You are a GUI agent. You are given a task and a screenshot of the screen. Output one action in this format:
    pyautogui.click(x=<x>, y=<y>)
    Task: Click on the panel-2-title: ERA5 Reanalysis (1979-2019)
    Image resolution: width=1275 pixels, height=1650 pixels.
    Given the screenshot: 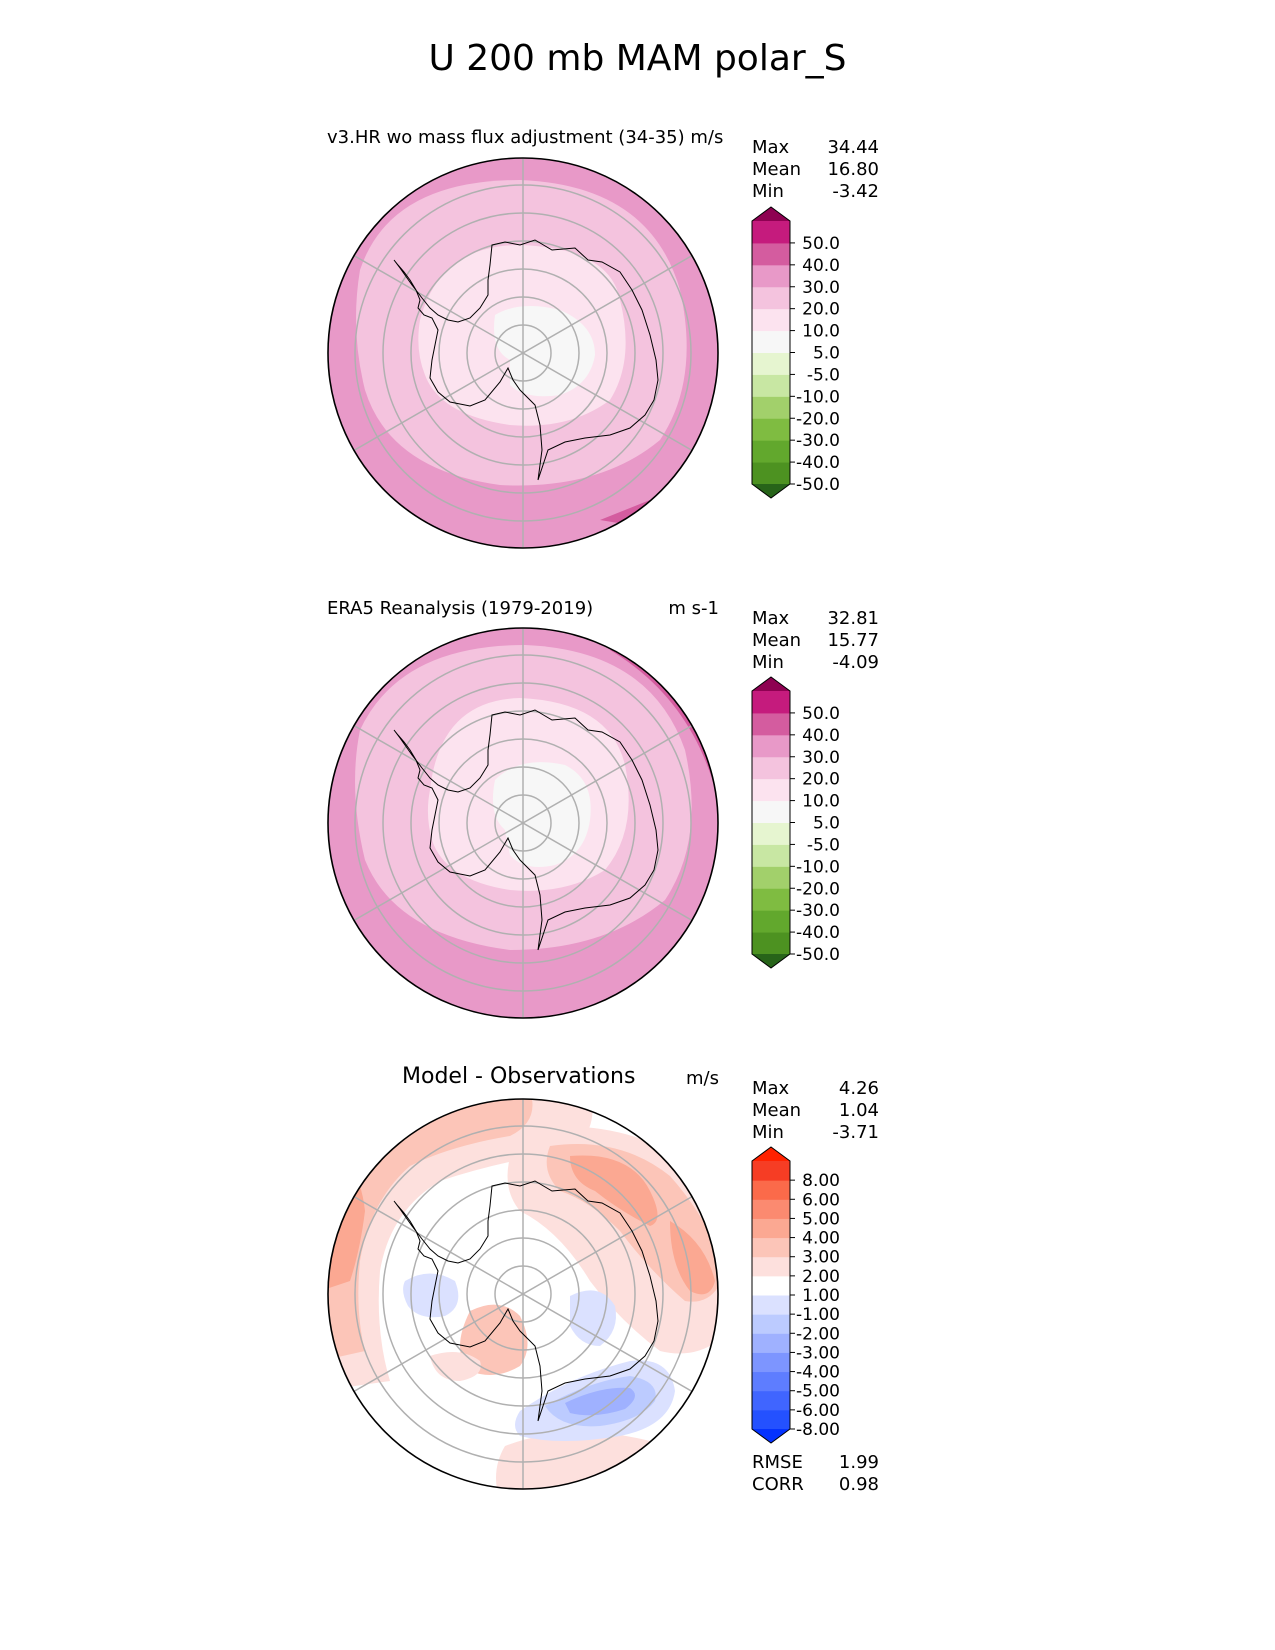 What is the action you would take?
    pyautogui.click(x=460, y=608)
    